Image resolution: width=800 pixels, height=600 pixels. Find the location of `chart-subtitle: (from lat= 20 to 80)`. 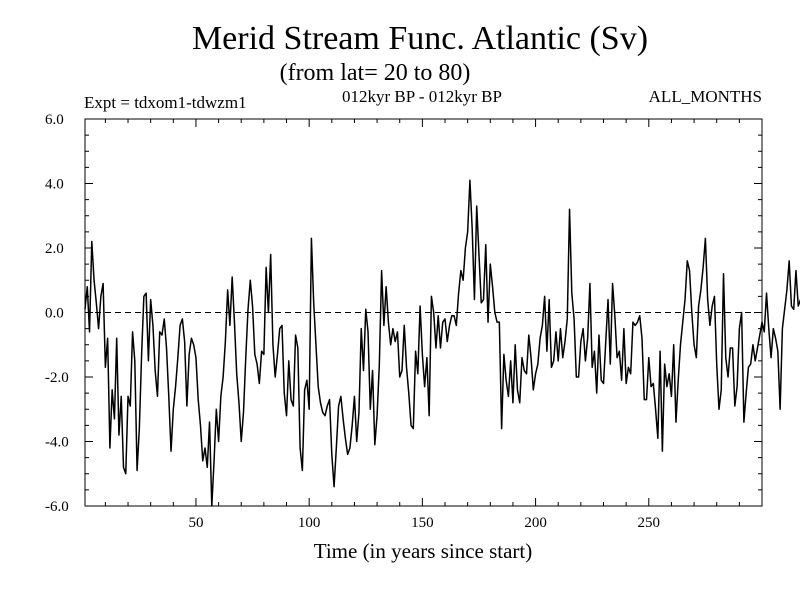

chart-subtitle: (from lat= 20 to 80) is located at coordinates (375, 73).